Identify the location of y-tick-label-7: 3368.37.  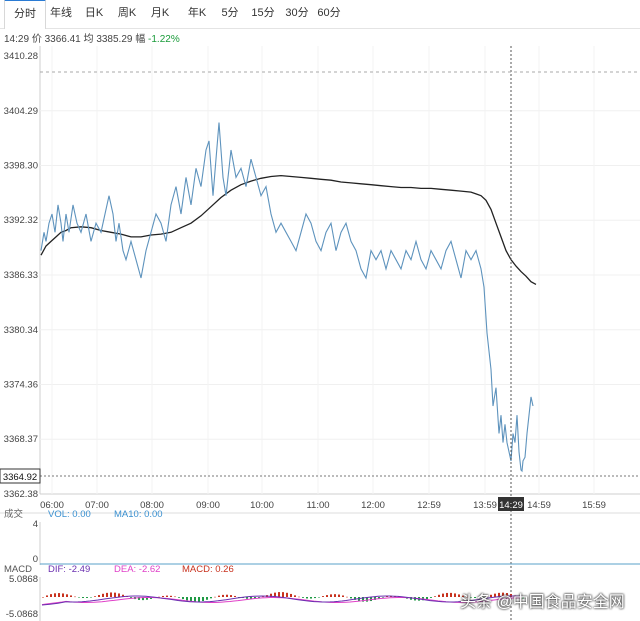
(21, 439).